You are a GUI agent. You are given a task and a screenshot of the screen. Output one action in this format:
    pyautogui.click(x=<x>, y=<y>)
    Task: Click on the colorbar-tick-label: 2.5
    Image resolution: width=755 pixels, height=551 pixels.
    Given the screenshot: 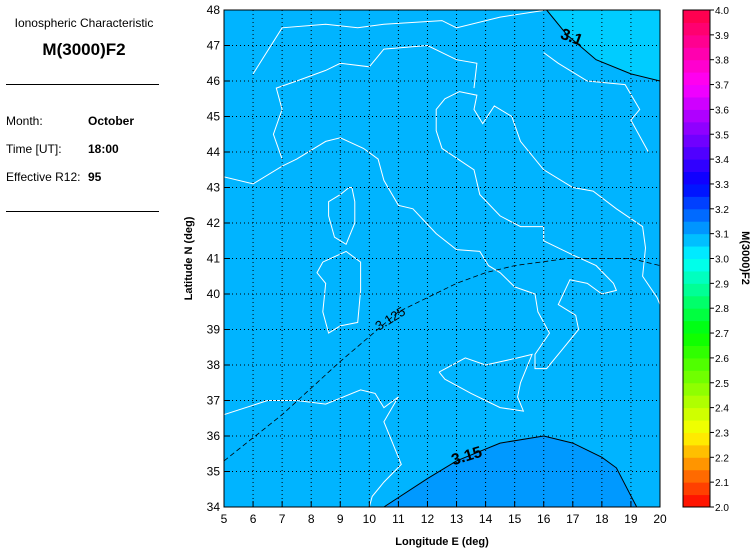 What is the action you would take?
    pyautogui.click(x=722, y=384)
    